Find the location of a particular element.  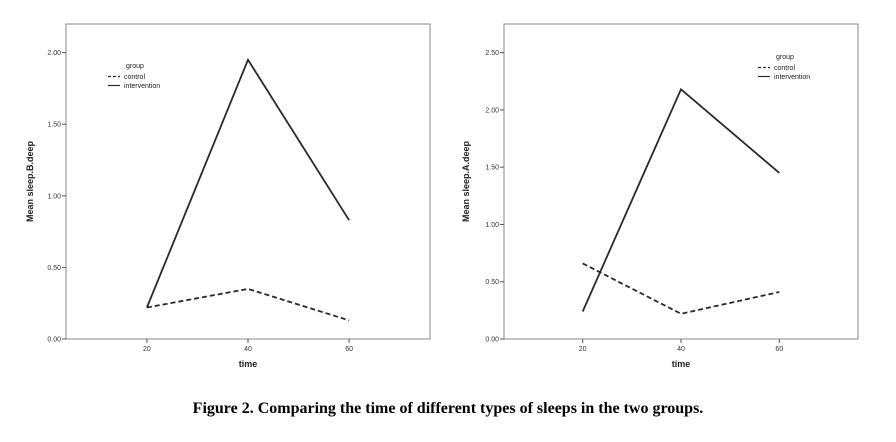

y-axis-title: Mean sleep.B.deep is located at coordinates (30, 181).